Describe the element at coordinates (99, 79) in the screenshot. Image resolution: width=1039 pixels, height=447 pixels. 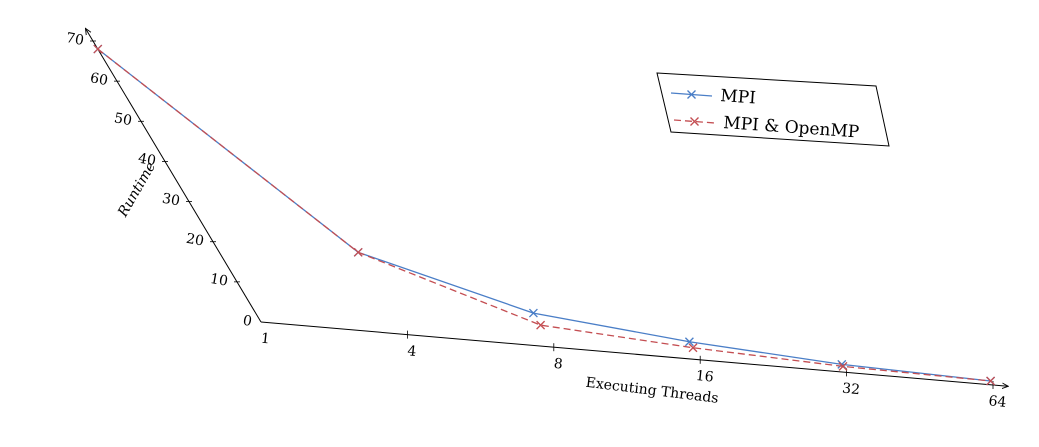
I see `y-tick-label: 60` at that location.